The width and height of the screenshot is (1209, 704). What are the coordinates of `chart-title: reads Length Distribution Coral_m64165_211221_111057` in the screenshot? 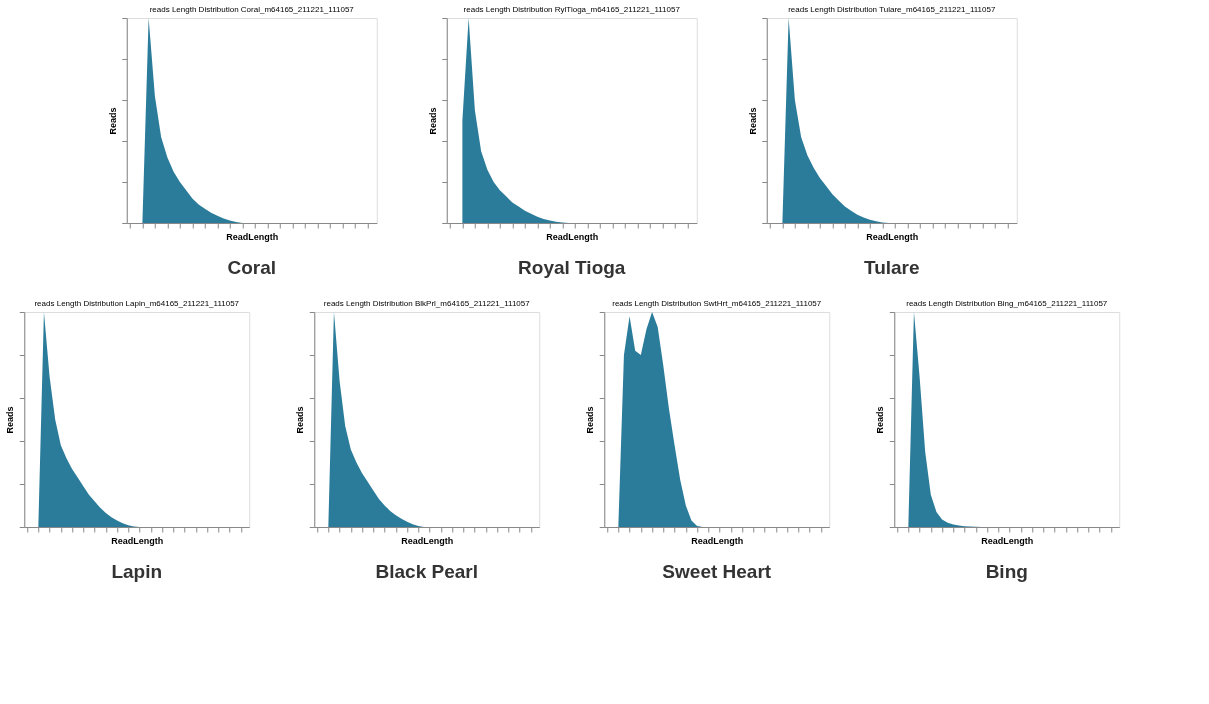 It's located at (252, 9).